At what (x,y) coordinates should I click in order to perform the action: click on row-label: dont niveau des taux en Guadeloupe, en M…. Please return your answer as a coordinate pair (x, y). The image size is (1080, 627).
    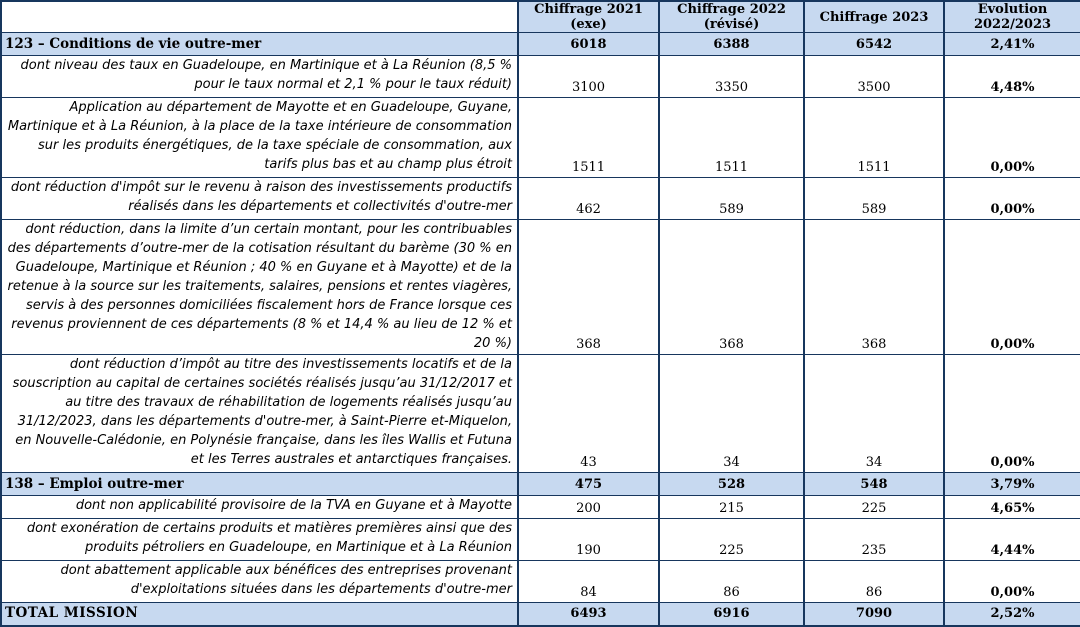
    Looking at the image, I should click on (259, 76).